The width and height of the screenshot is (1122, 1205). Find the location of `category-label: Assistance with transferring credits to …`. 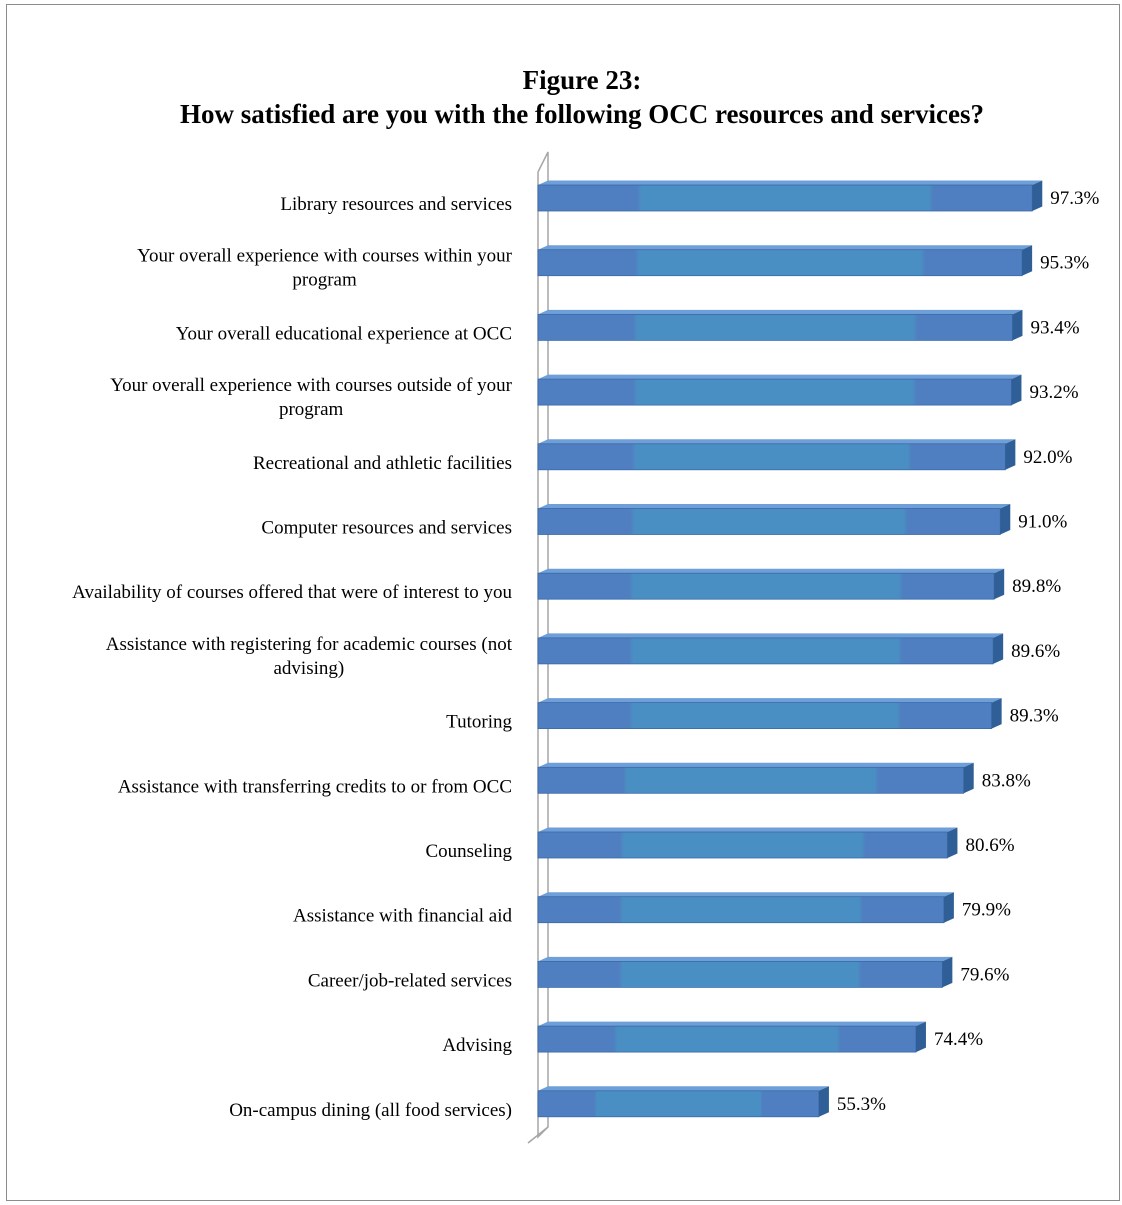

category-label: Assistance with transferring credits to … is located at coordinates (315, 786).